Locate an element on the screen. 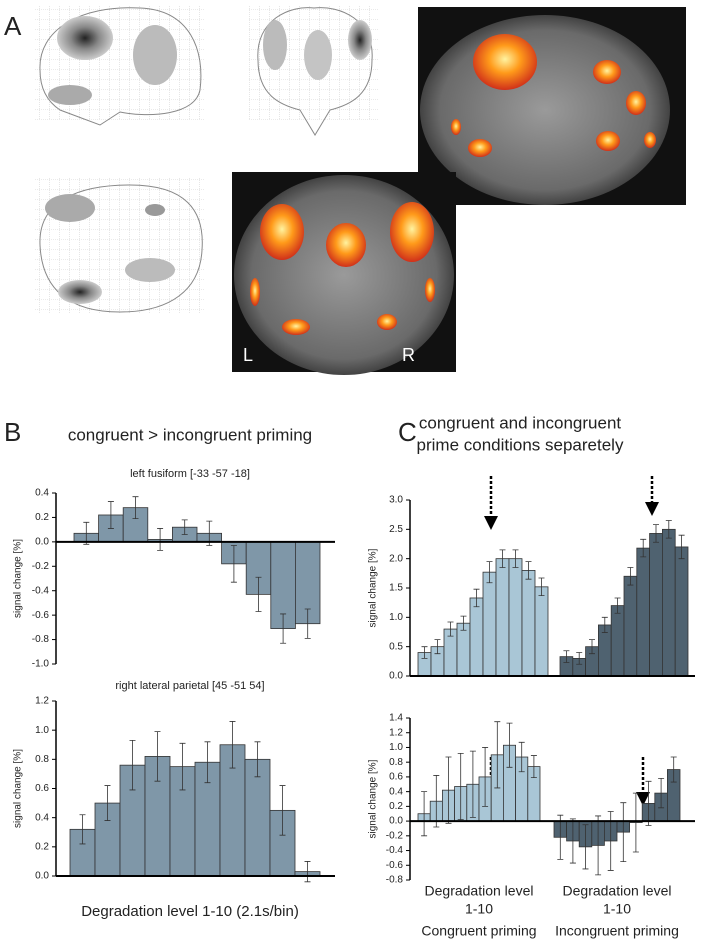  y-tick-label: -1.0 is located at coordinates (41, 664).